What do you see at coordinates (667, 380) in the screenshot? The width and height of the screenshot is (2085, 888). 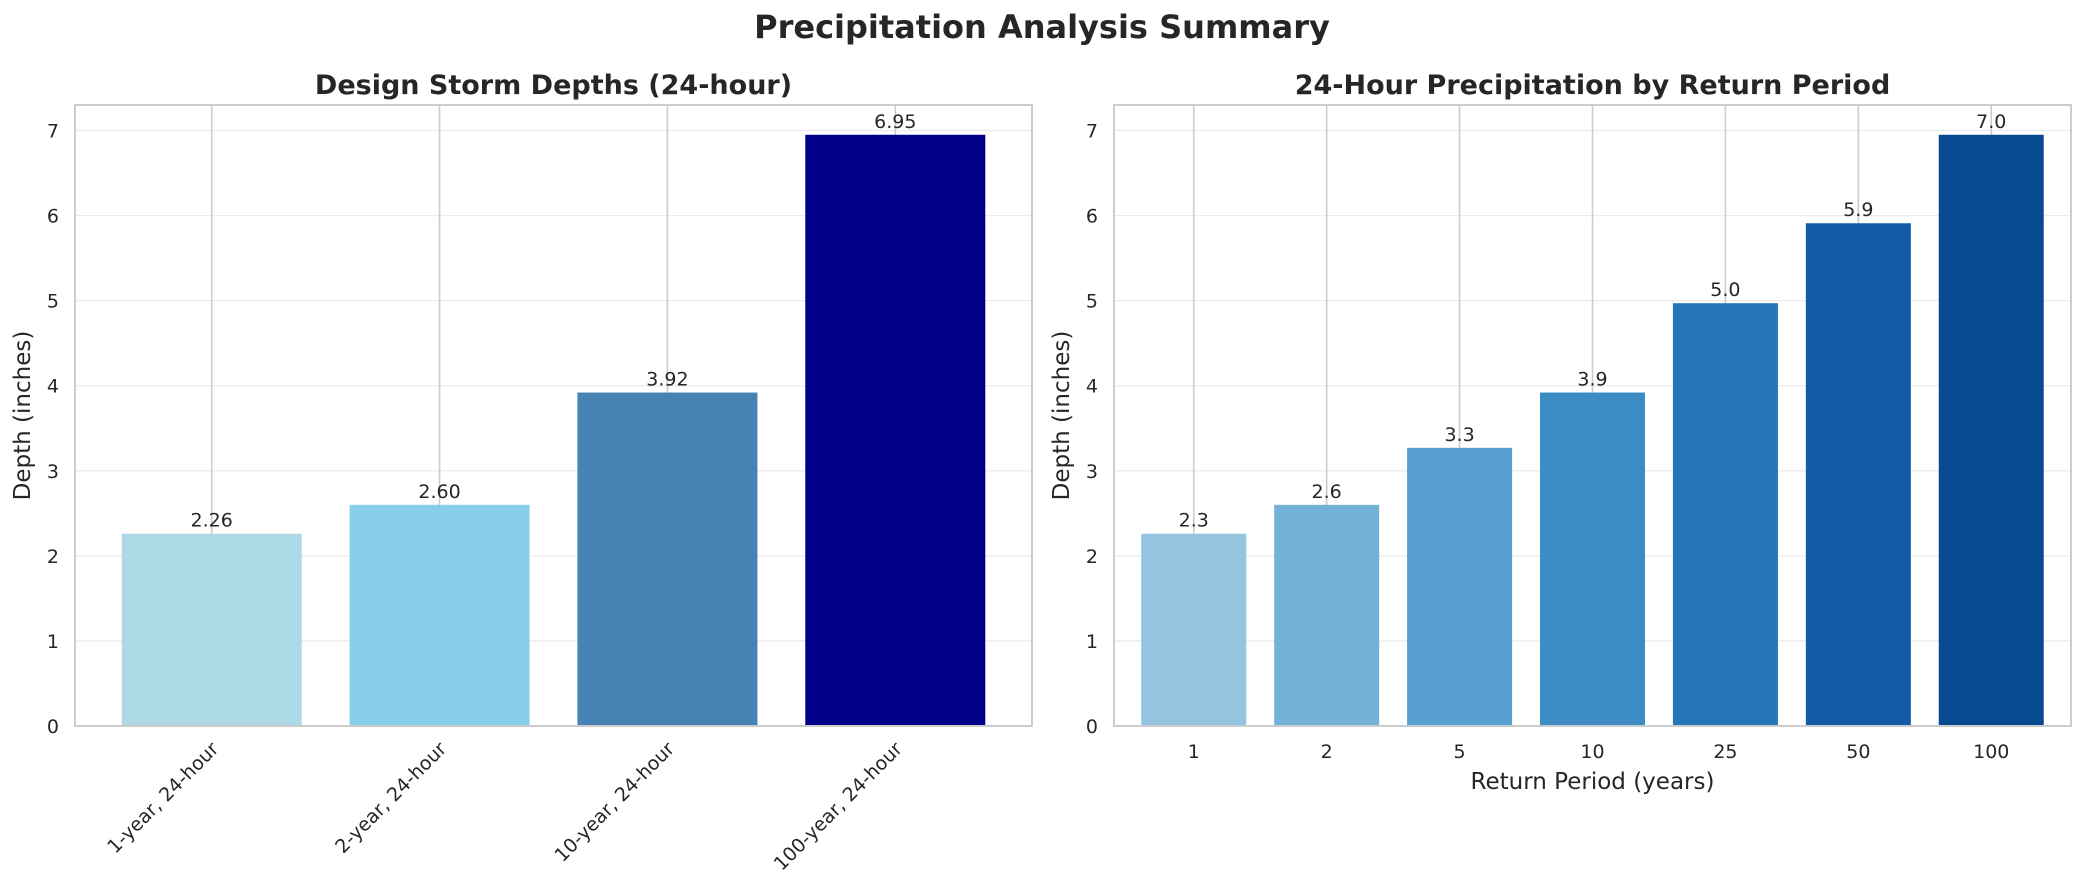 I see `data-label: 3.92` at bounding box center [667, 380].